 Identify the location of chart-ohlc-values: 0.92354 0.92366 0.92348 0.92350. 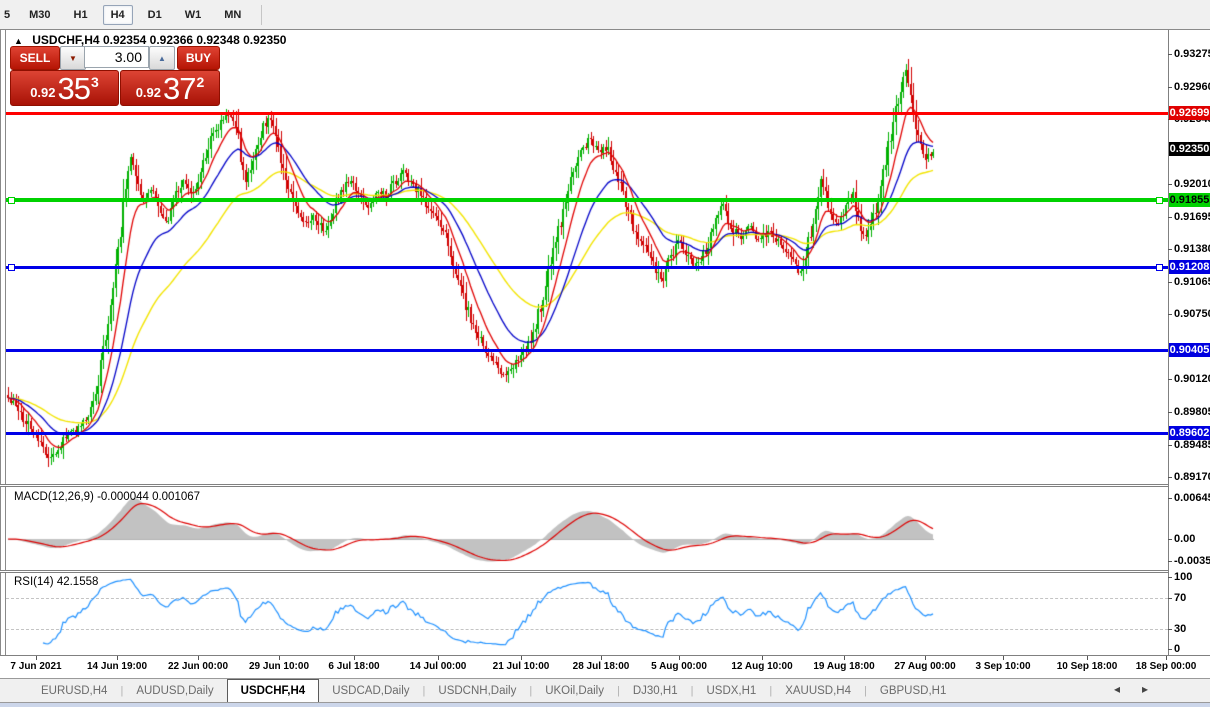
(194, 40).